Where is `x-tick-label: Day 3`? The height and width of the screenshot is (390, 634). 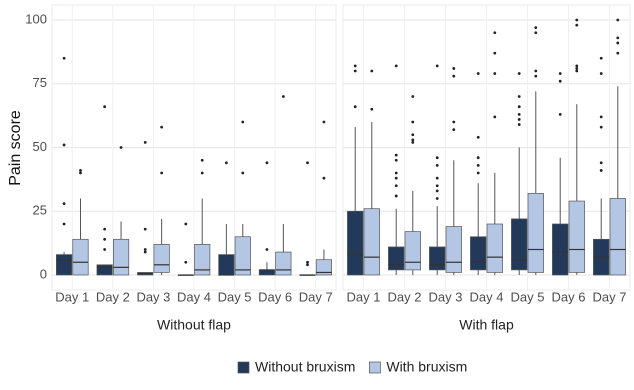 x-tick-label: Day 3 is located at coordinates (446, 296).